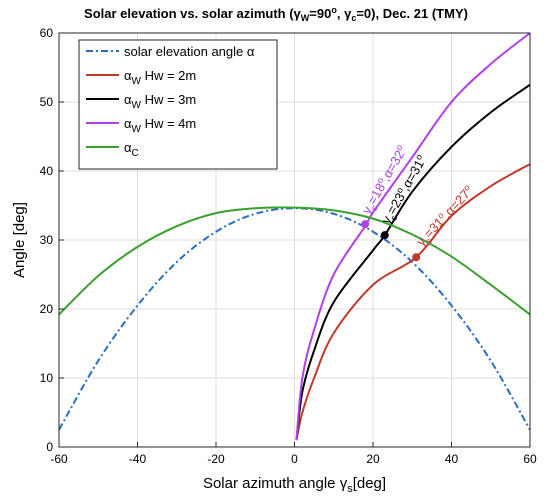  I want to click on y-tick-label: 60, so click(47, 33).